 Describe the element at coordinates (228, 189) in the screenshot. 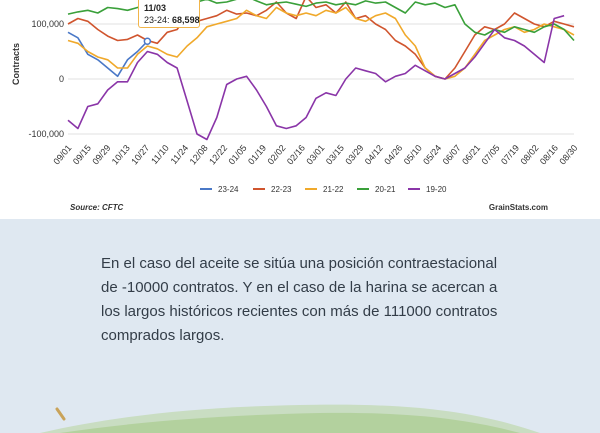

I see `legend-label: 23-24` at that location.